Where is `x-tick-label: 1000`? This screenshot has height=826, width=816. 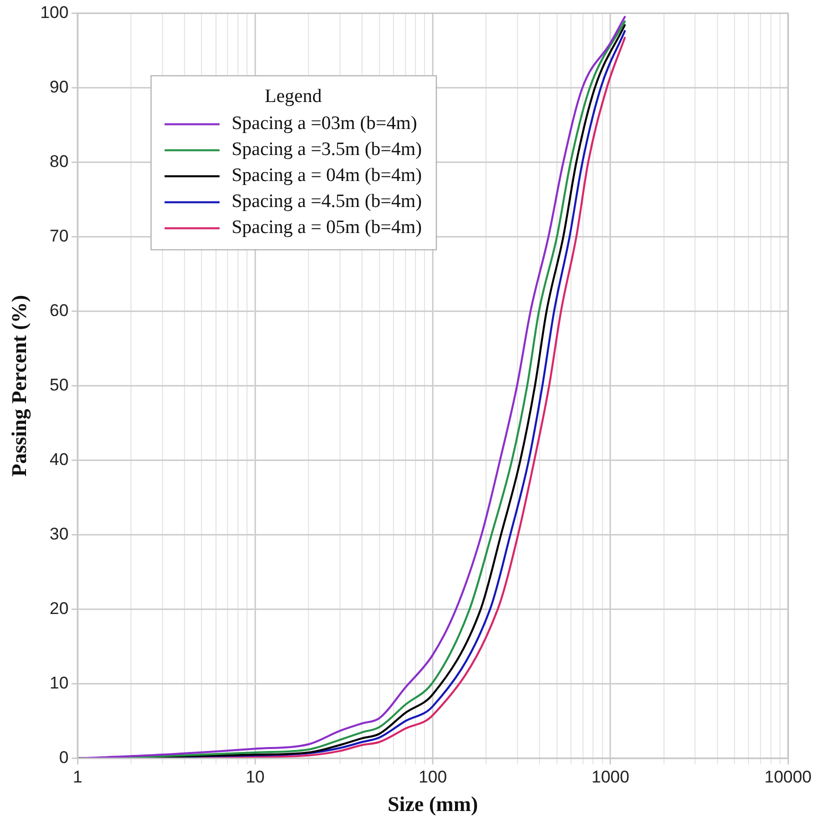
x-tick-label: 1000 is located at coordinates (610, 776).